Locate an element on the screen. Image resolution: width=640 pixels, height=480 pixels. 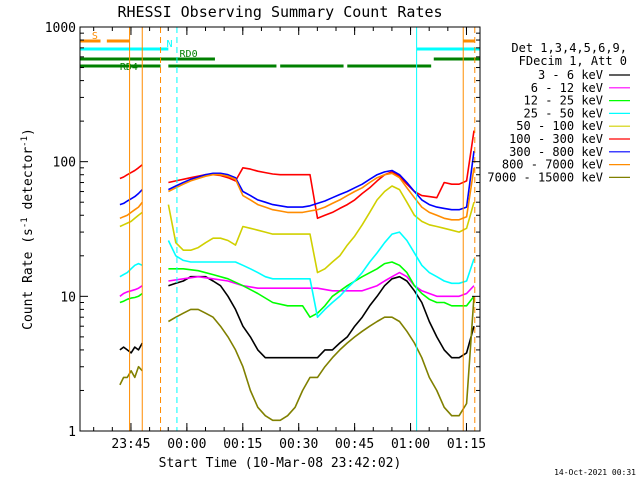
y-tick-label: 100 is located at coordinates (64, 163).